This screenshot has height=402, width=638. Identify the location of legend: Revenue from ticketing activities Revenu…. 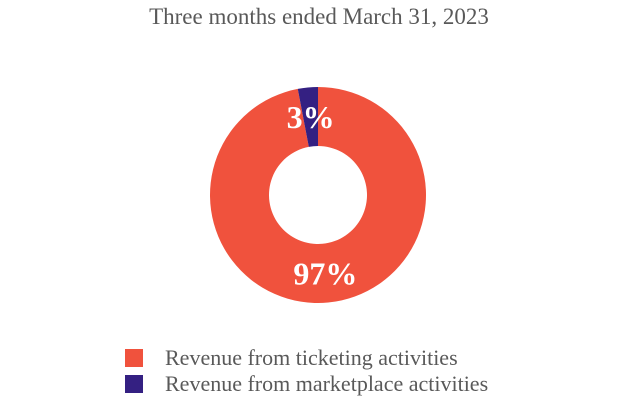
(306, 371).